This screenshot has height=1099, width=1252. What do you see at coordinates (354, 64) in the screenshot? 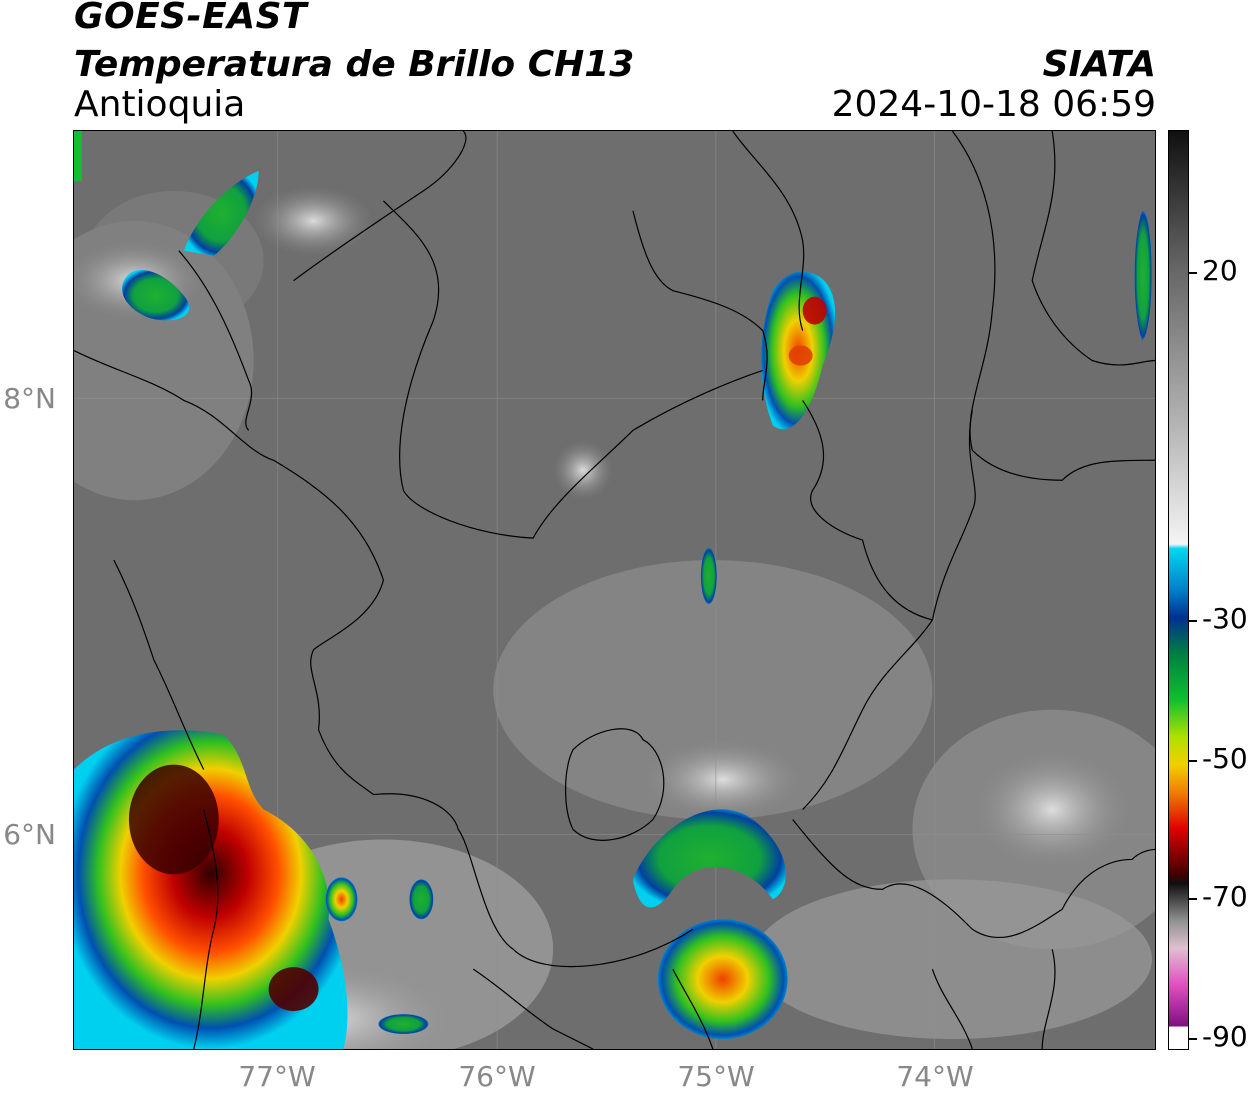
I see `product-title: Temperatura de Brillo CH13` at bounding box center [354, 64].